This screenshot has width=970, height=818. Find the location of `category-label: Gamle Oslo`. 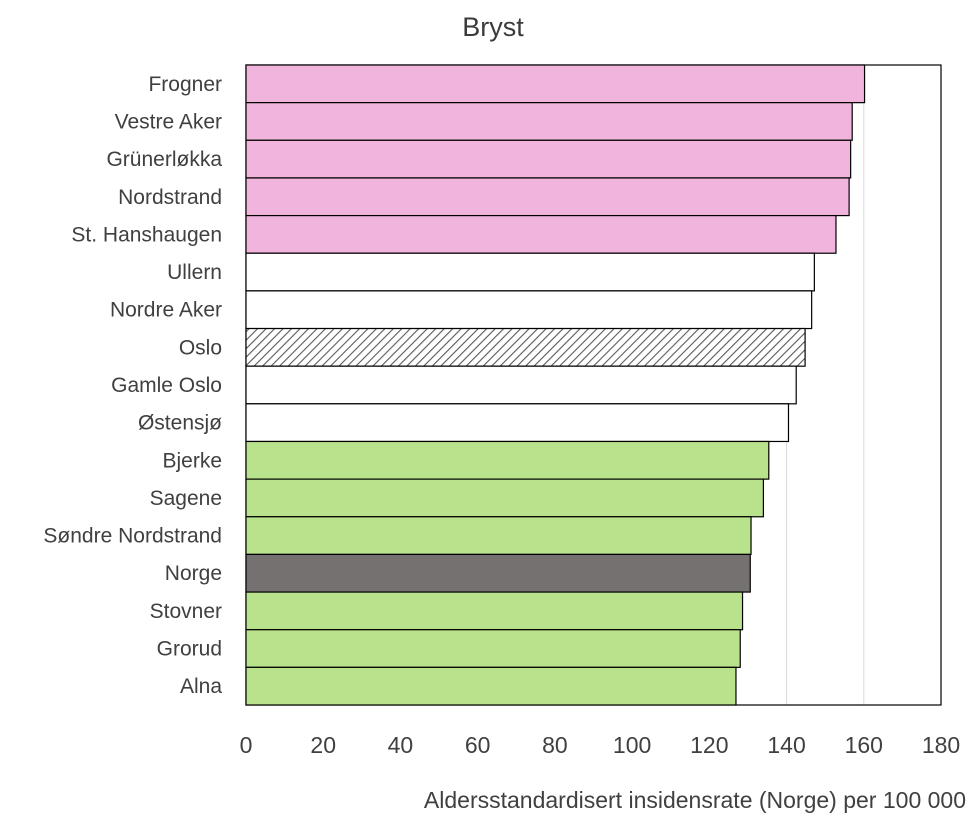

category-label: Gamle Oslo is located at coordinates (166, 385).